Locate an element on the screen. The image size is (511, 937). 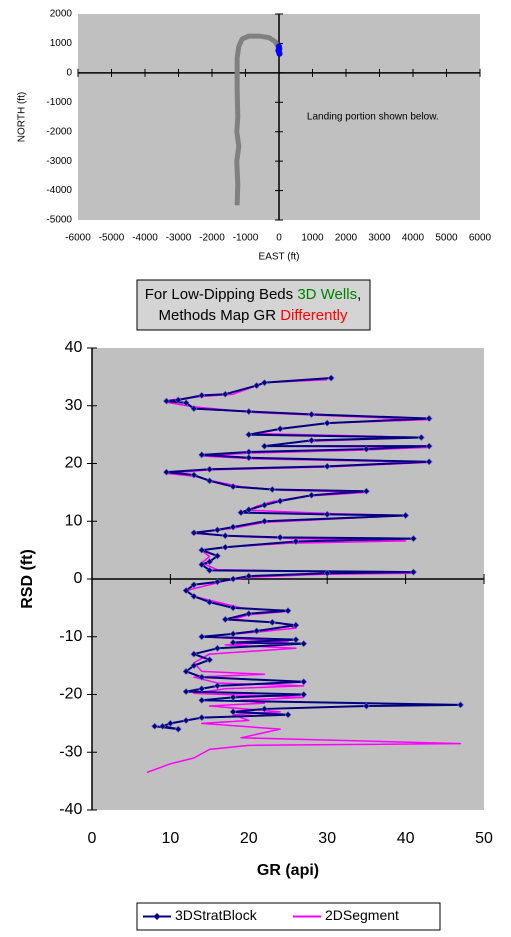
x-tick-label: 2000 is located at coordinates (346, 238).